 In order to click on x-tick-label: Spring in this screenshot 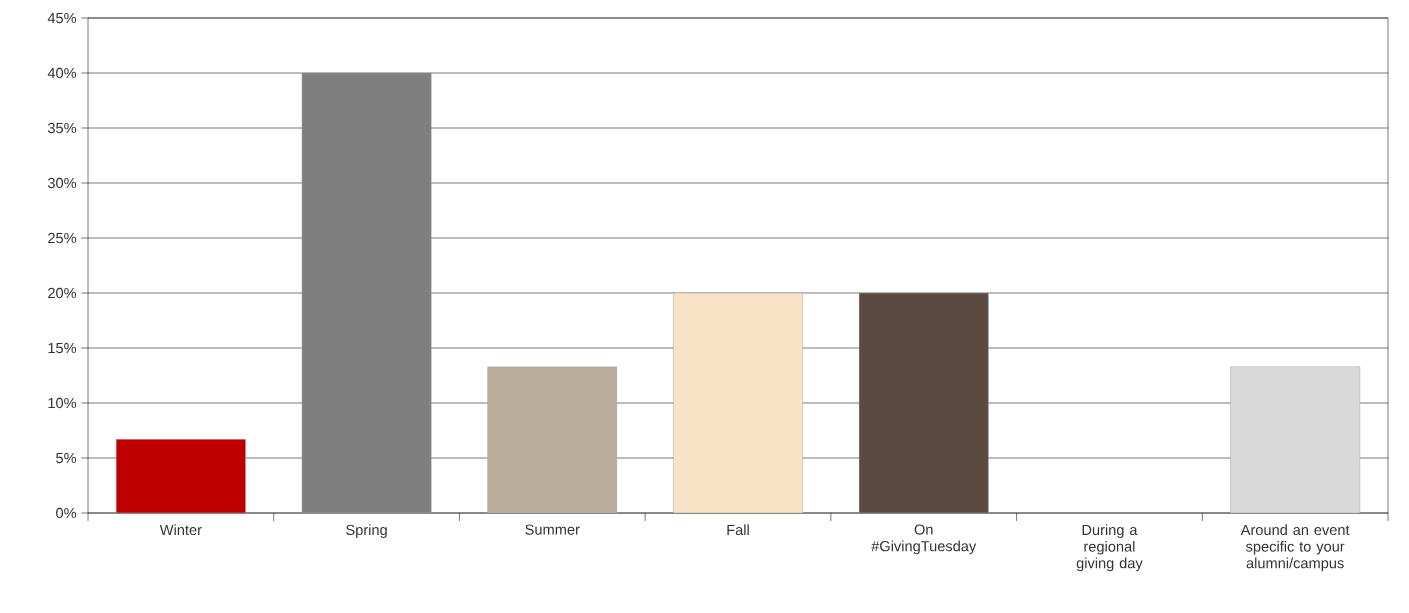, I will do `click(366, 531)`.